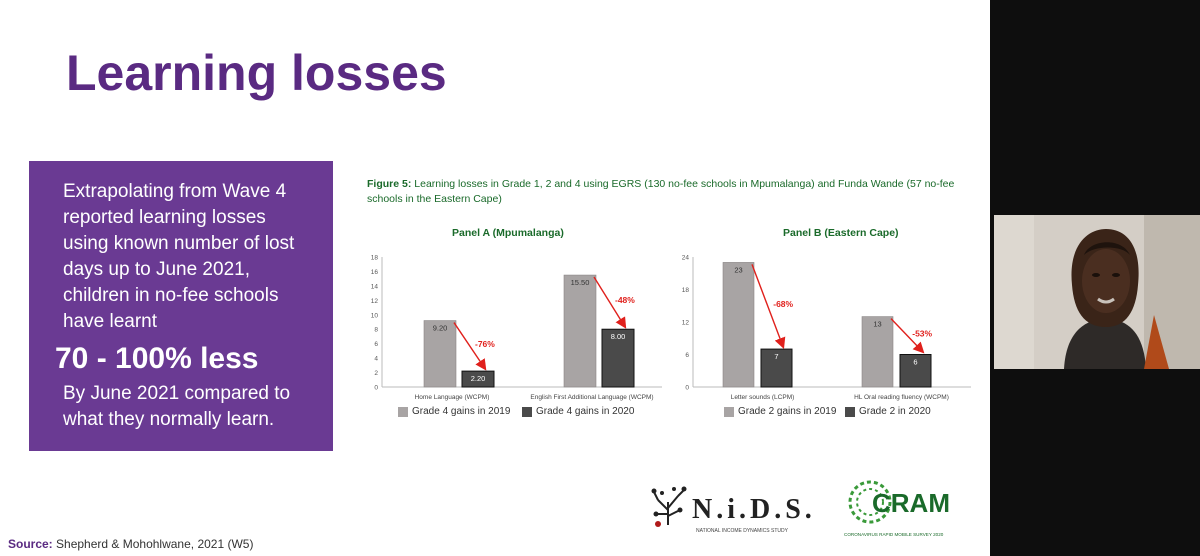 The width and height of the screenshot is (1200, 556). Describe the element at coordinates (508, 233) in the screenshot. I see `panel-a-title: Panel A (Mpumalanga)` at that location.